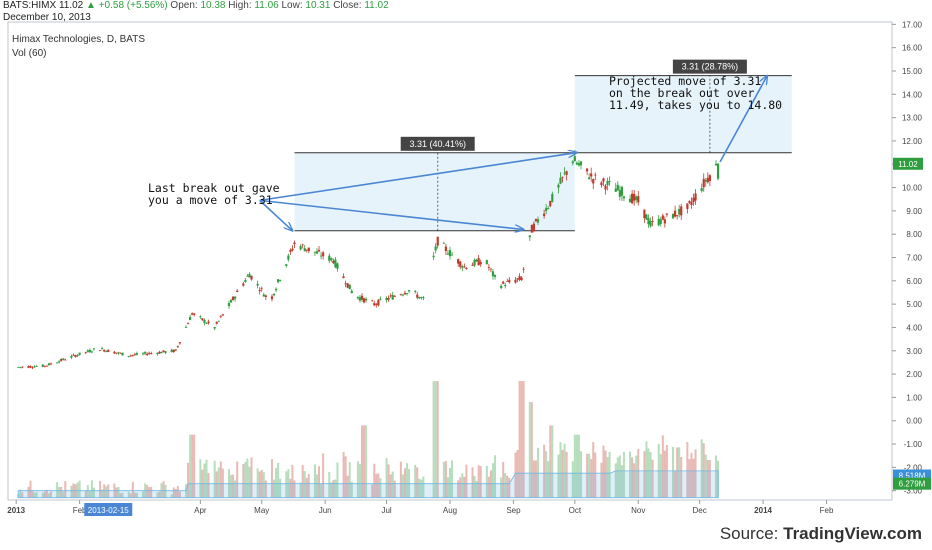 The width and height of the screenshot is (932, 550). I want to click on y-tick-label: 5.00, so click(914, 304).